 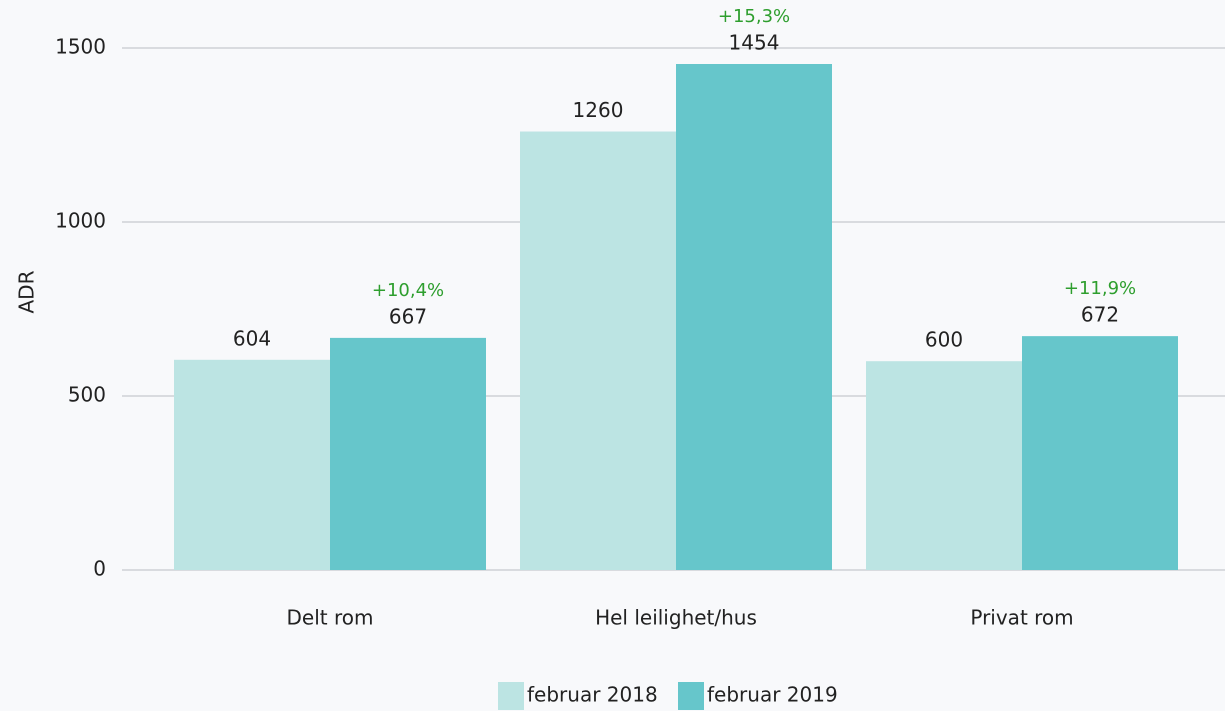 I want to click on legend-label: februar 2019, so click(x=772, y=695).